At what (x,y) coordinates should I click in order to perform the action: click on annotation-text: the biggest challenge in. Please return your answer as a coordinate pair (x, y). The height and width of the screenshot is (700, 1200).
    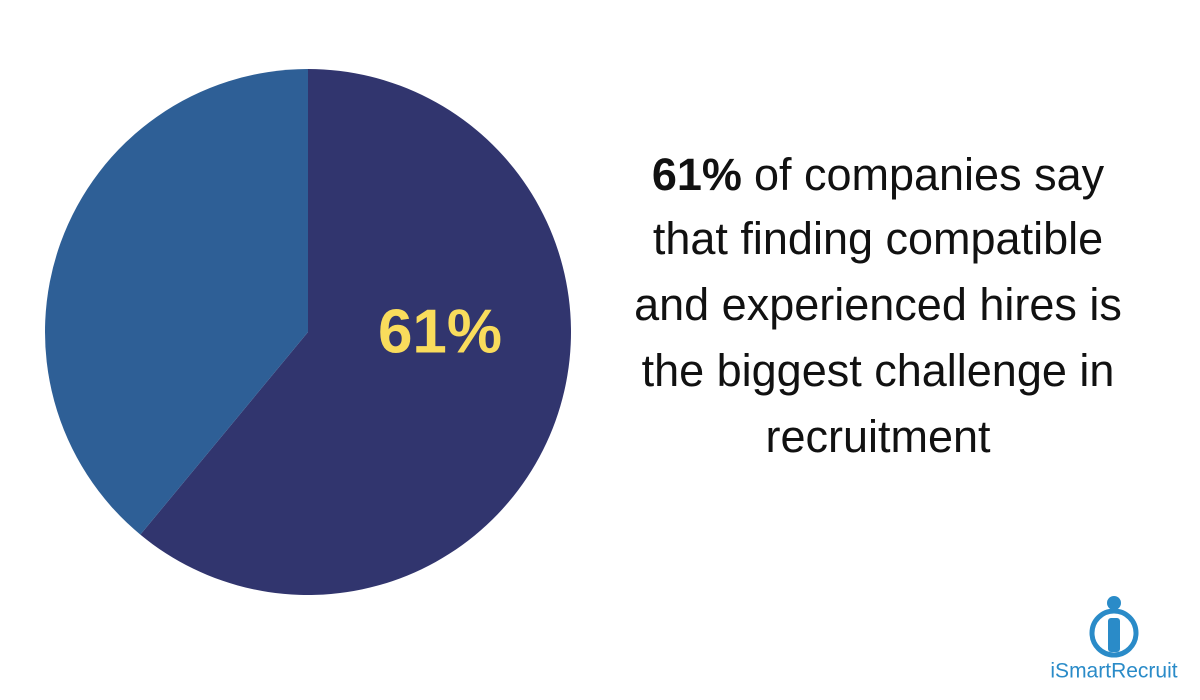
    Looking at the image, I should click on (878, 370).